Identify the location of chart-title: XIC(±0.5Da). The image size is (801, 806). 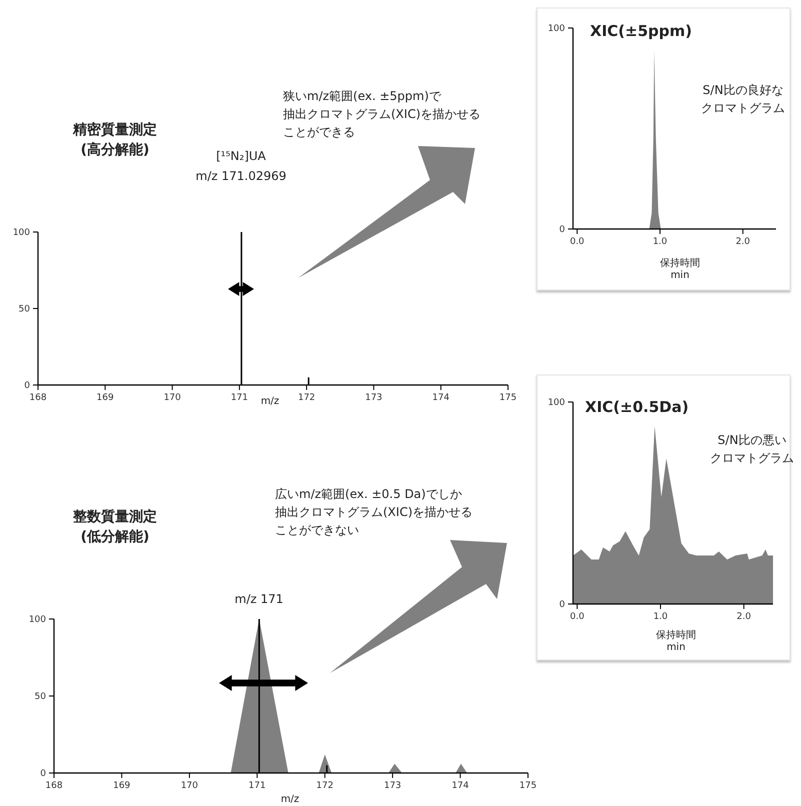
(637, 407).